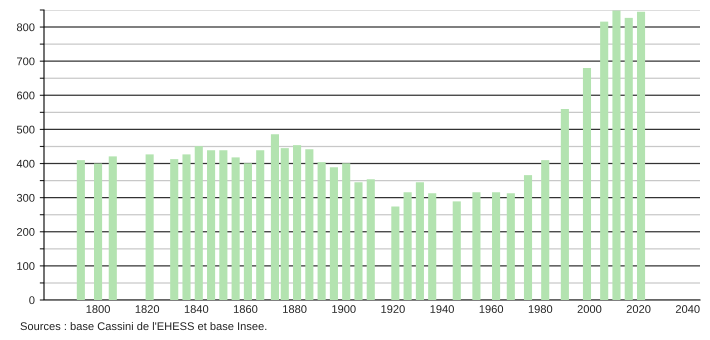  Describe the element at coordinates (393, 309) in the screenshot. I see `x-tick-label: 1920` at that location.